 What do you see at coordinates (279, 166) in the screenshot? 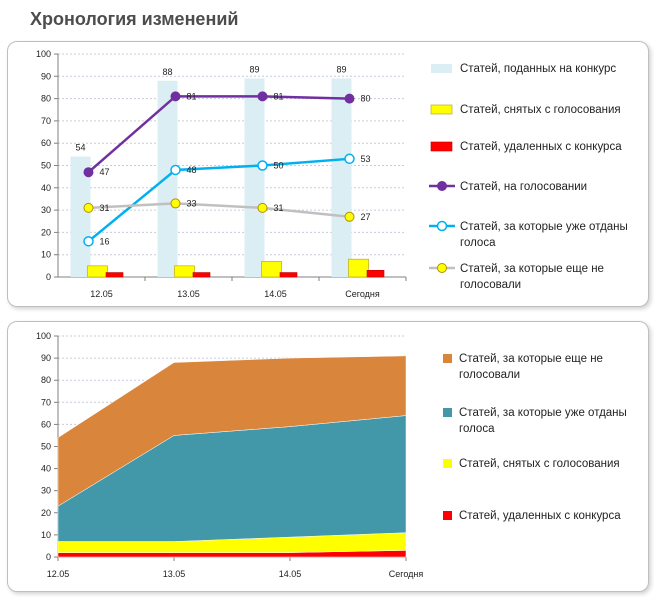
I see `point-data-label: 50` at bounding box center [279, 166].